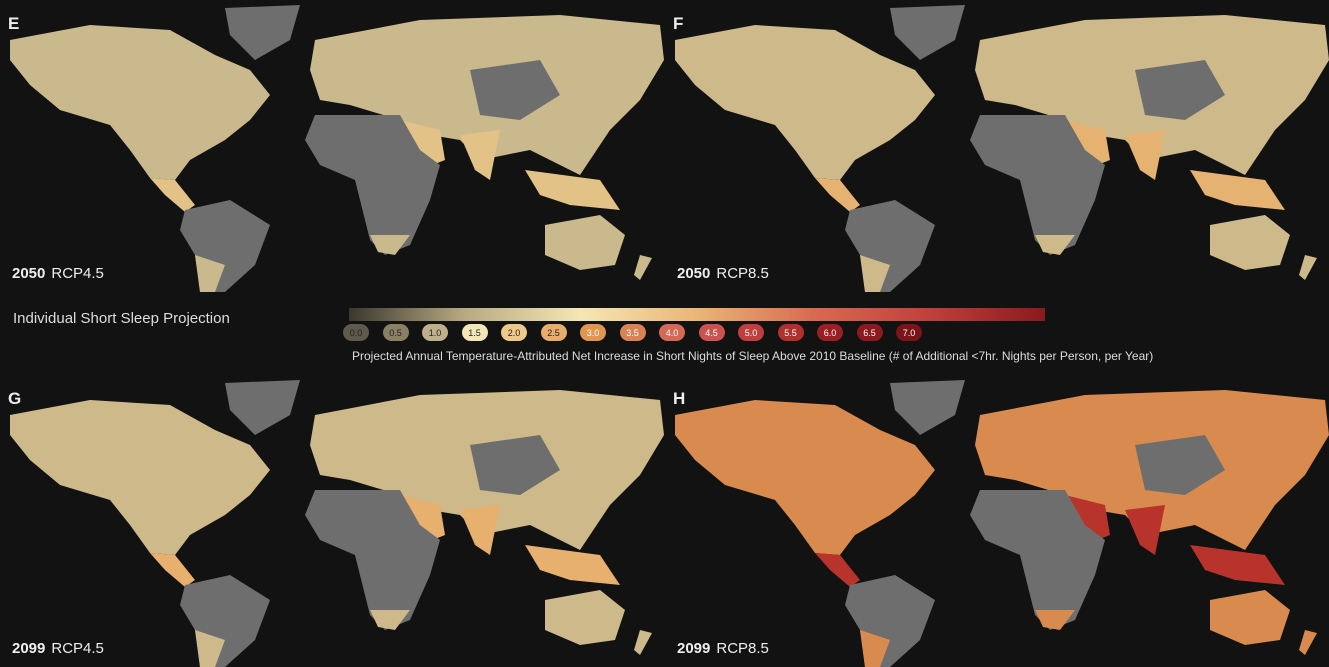  What do you see at coordinates (15, 398) in the screenshot?
I see `panel-letter: G` at bounding box center [15, 398].